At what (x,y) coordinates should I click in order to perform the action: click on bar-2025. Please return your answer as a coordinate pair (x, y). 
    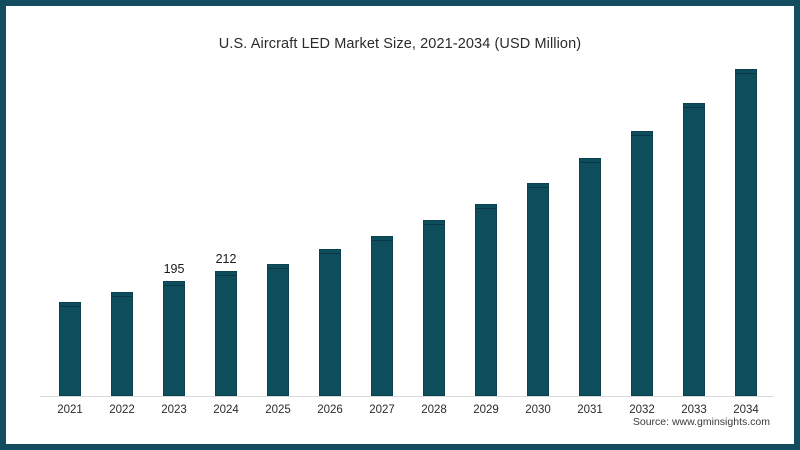
    Looking at the image, I should click on (278, 330).